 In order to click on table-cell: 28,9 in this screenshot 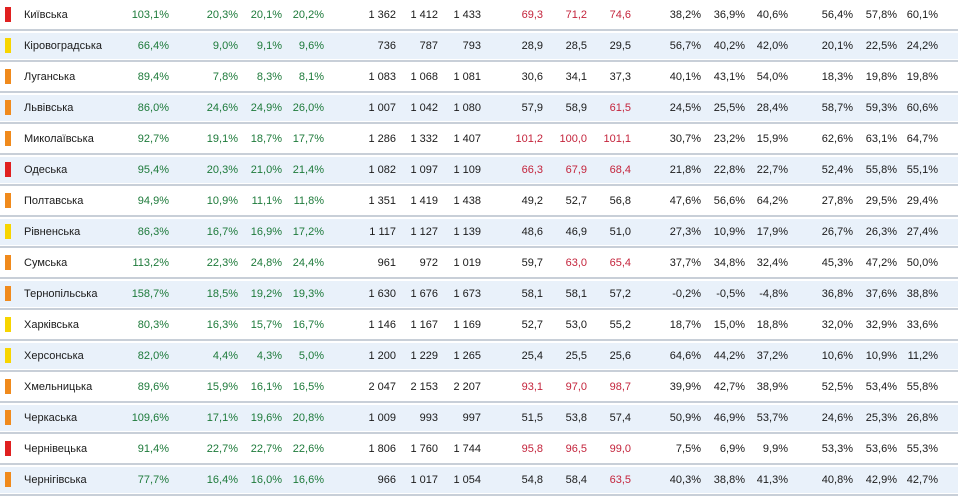, I will do `click(532, 46)`.